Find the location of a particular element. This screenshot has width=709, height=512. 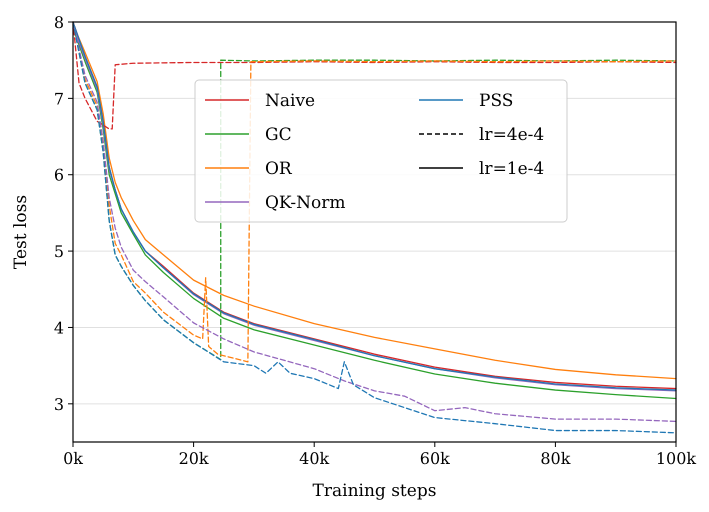

y-tick-label: 4 is located at coordinates (59, 328).